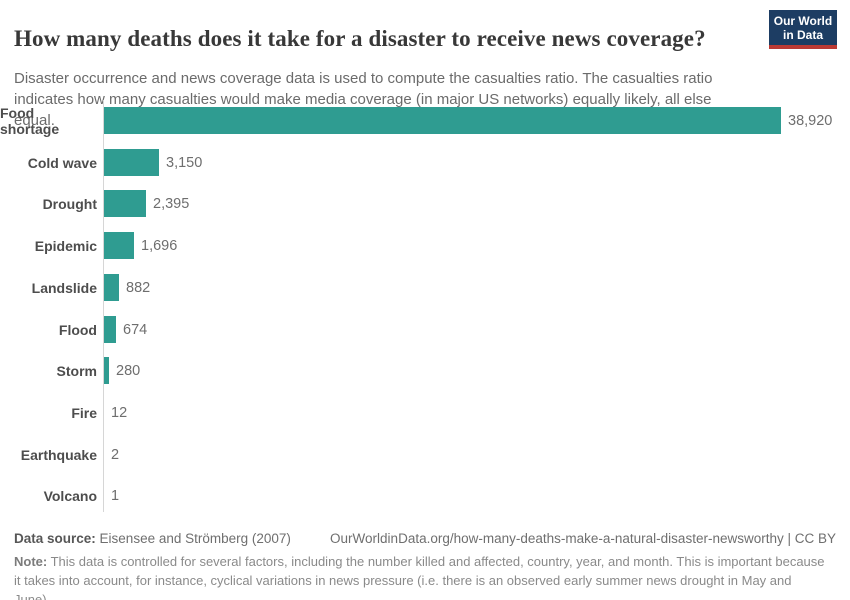 The width and height of the screenshot is (850, 600). I want to click on data-source-label: Data source:, so click(55, 538).